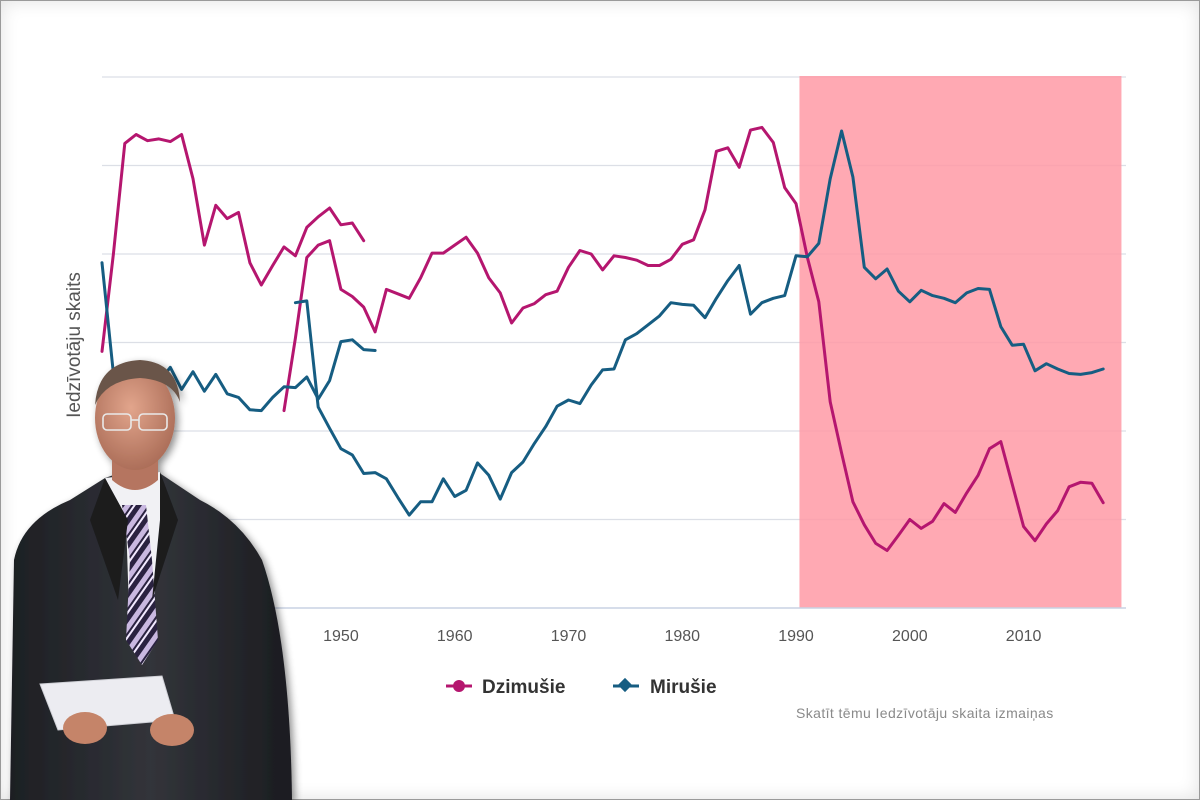 The image size is (1200, 800). I want to click on x-tick-label: 1990, so click(796, 636).